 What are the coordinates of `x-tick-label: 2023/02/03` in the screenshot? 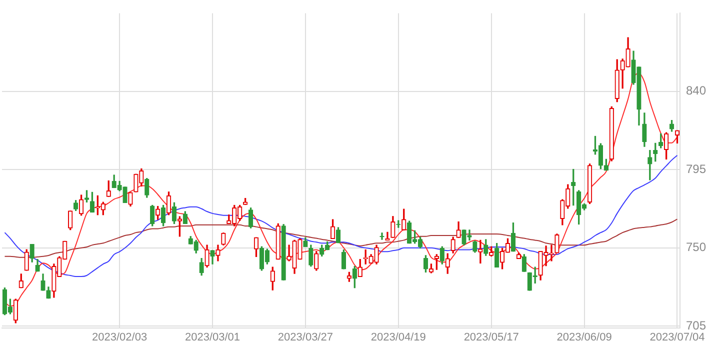 It's located at (120, 337).